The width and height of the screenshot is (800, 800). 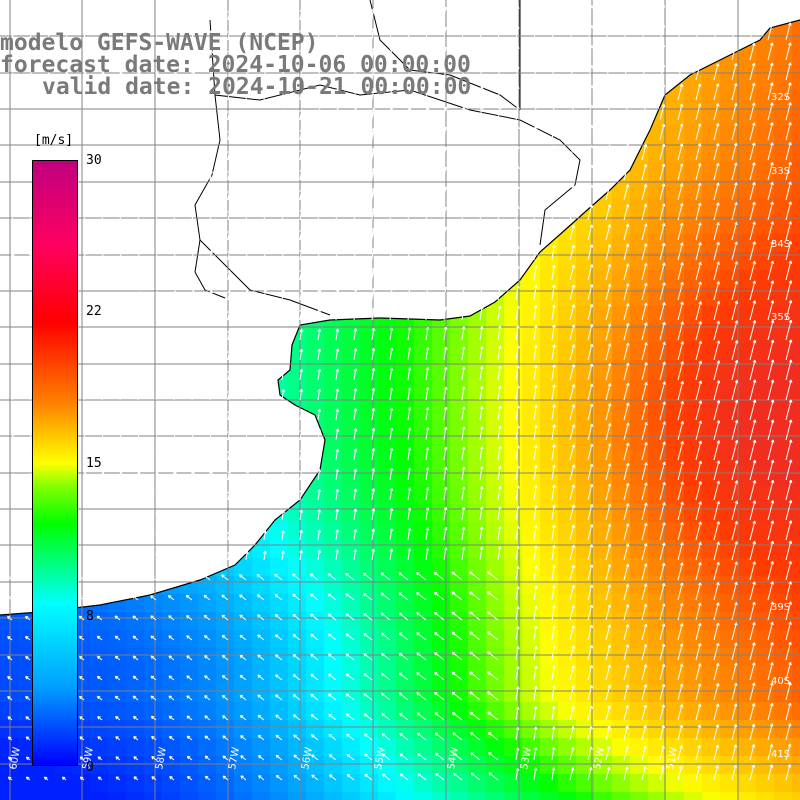 I want to click on latitude-label: 35S, so click(x=780, y=317).